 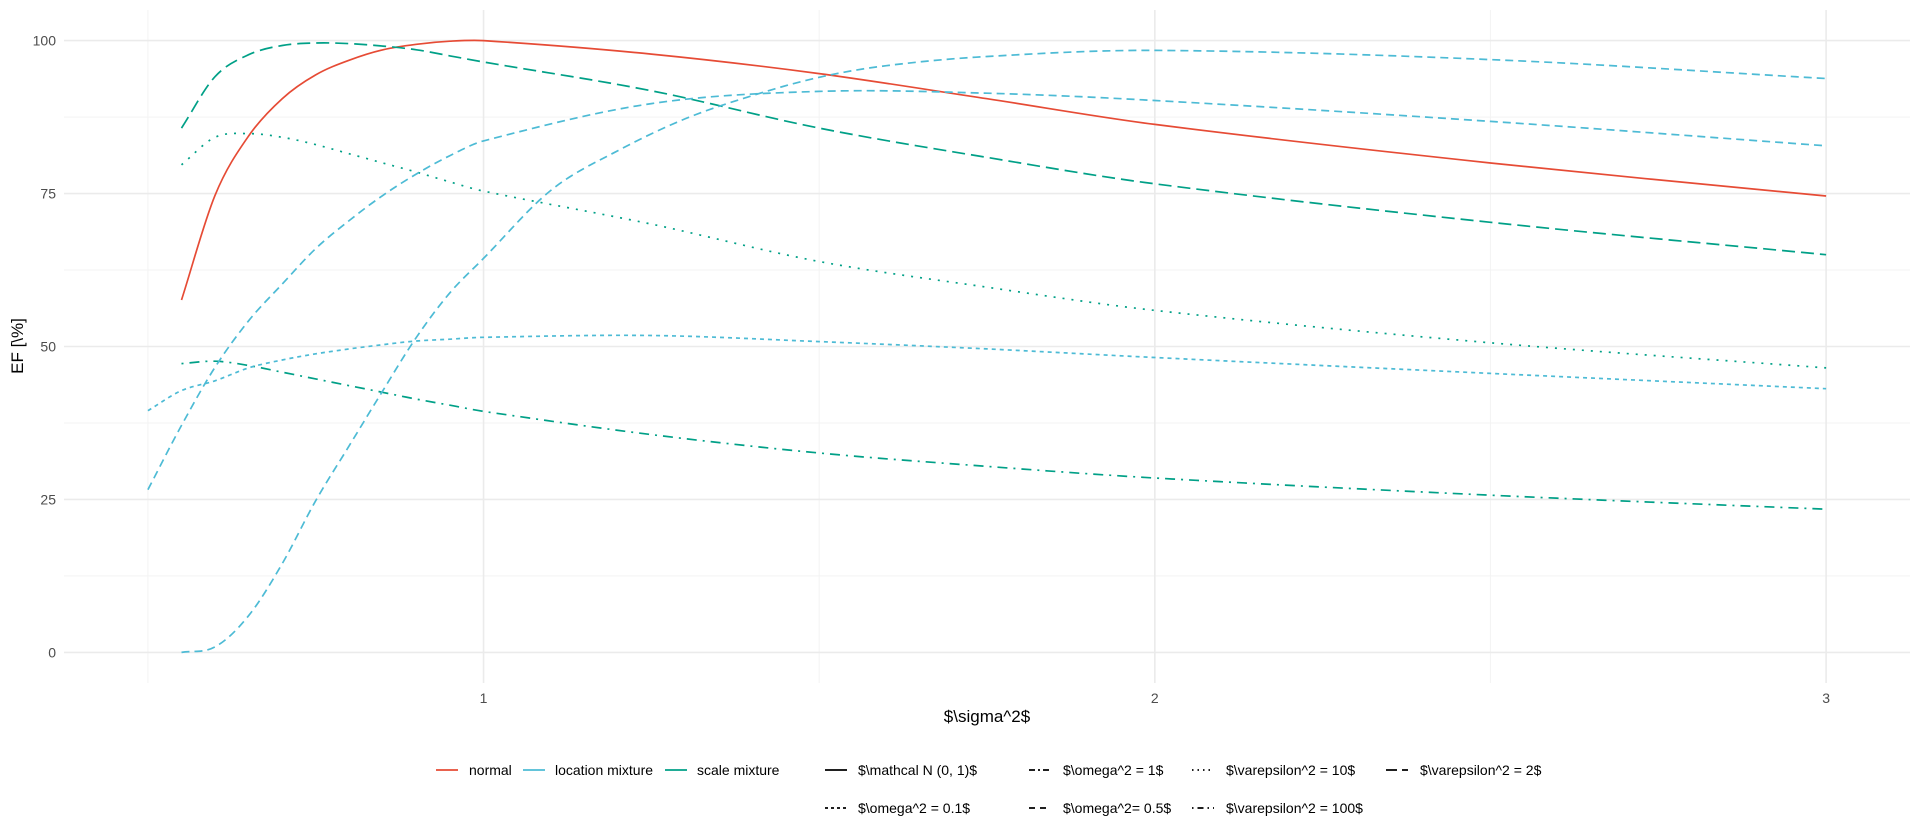 I want to click on y-tick-label: 0, so click(x=52, y=652).